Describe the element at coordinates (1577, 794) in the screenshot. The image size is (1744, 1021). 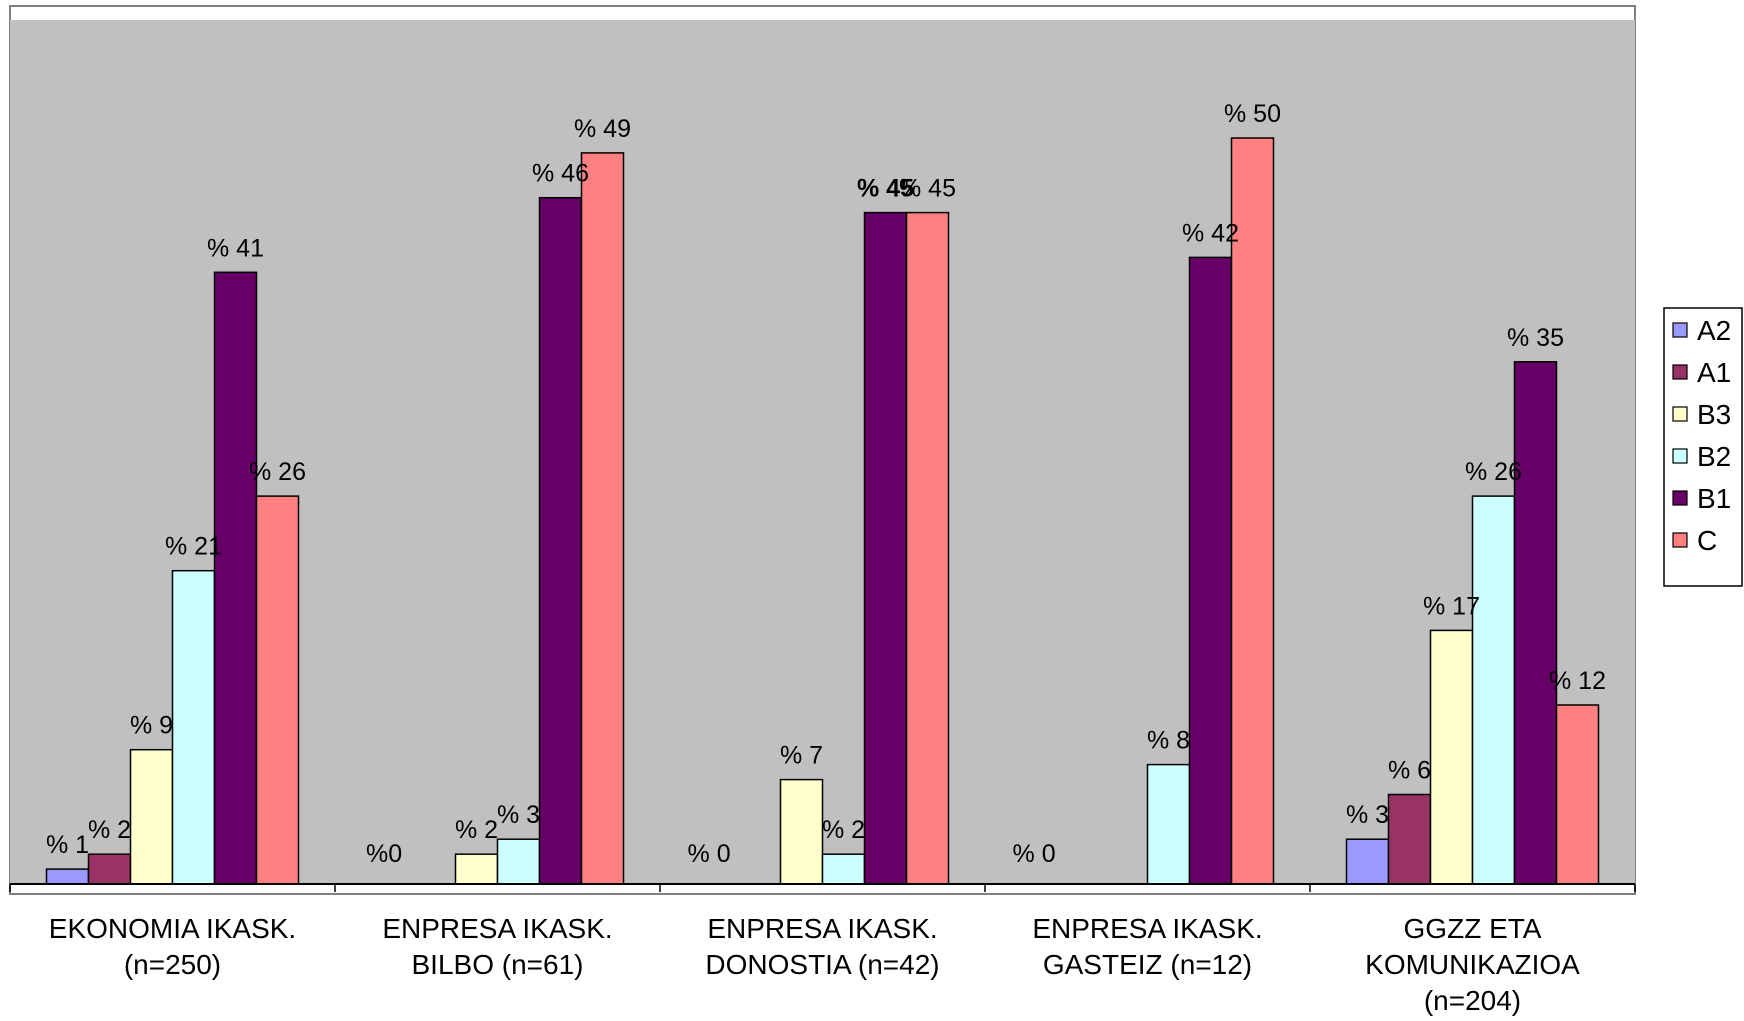
I see `bar-c-cat5` at that location.